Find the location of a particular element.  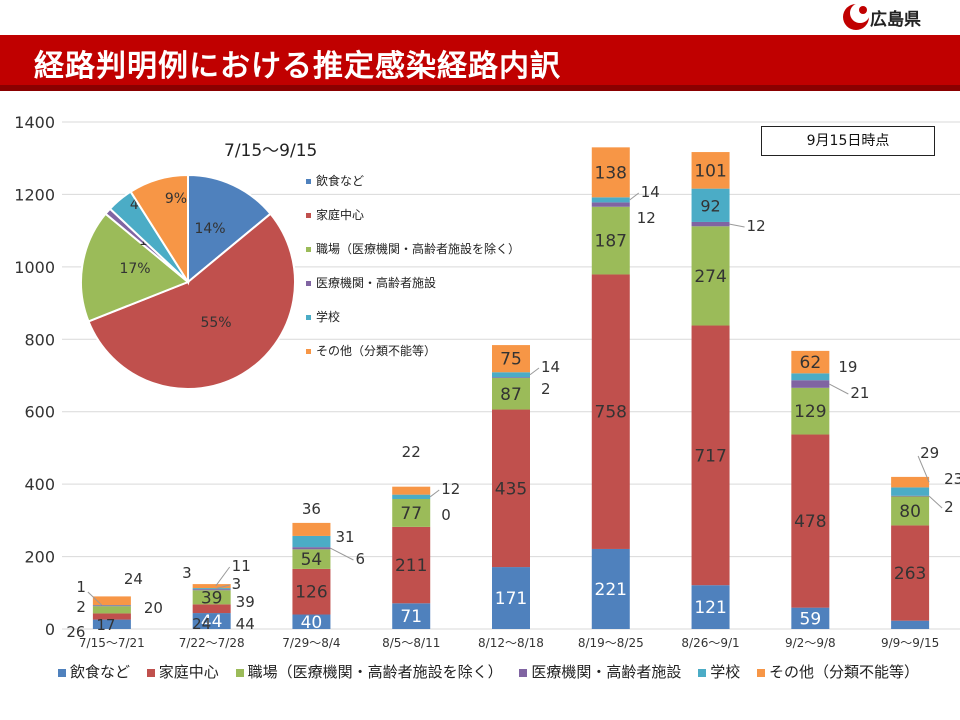

x-tick-label: 7/29～8/4 is located at coordinates (311, 643).